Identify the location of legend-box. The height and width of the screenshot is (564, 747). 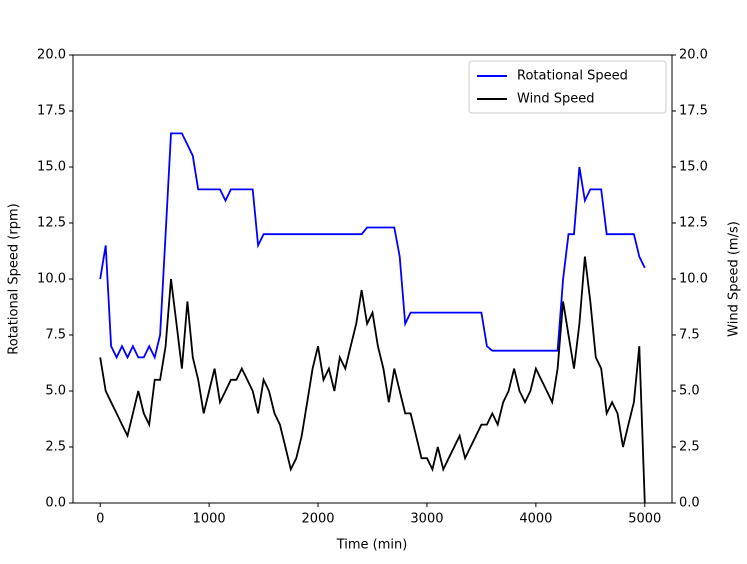
(567, 87).